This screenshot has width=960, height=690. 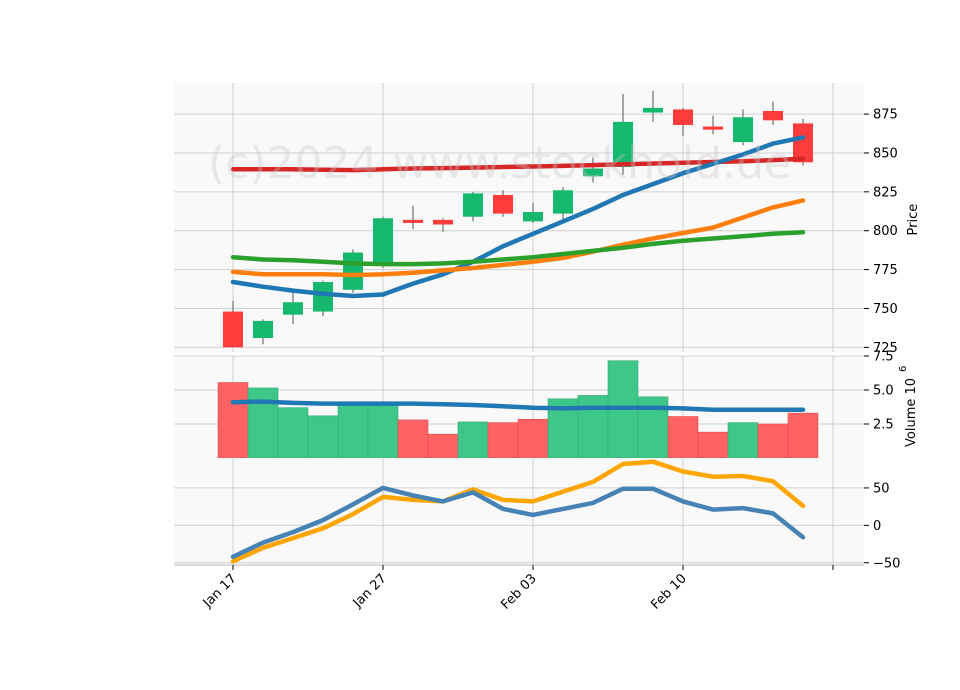 I want to click on date-axis-label: Jan 27, so click(x=370, y=591).